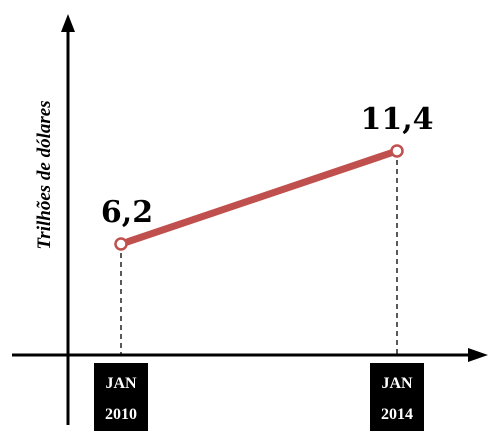  I want to click on y-axis-label: Trilhões de dólares, so click(44, 174).